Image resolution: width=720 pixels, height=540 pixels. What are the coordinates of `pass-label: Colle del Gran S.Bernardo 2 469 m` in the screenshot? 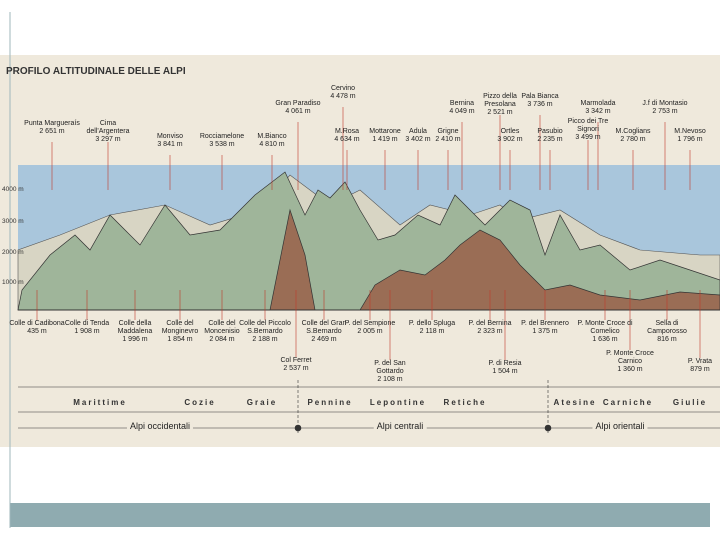 It's located at (324, 332).